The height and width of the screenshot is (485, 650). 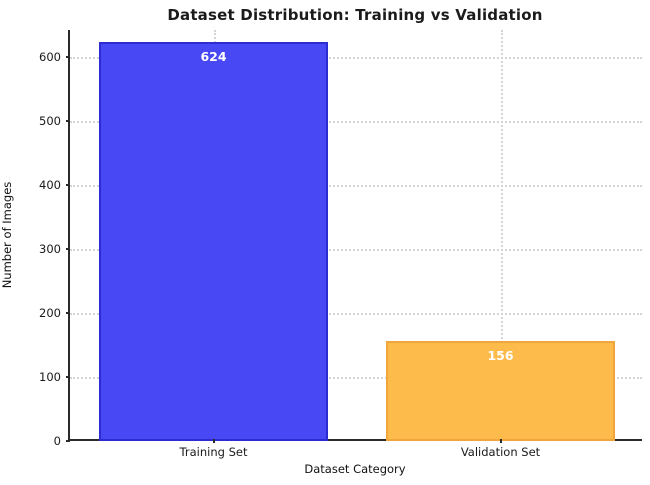 I want to click on y-tick-label-0: 0, so click(x=57, y=441).